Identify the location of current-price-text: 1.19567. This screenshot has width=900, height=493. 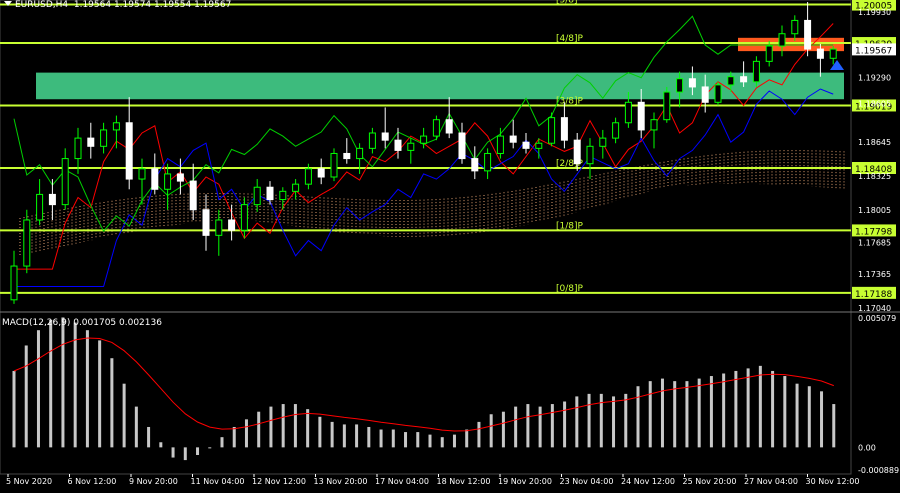
(873, 51).